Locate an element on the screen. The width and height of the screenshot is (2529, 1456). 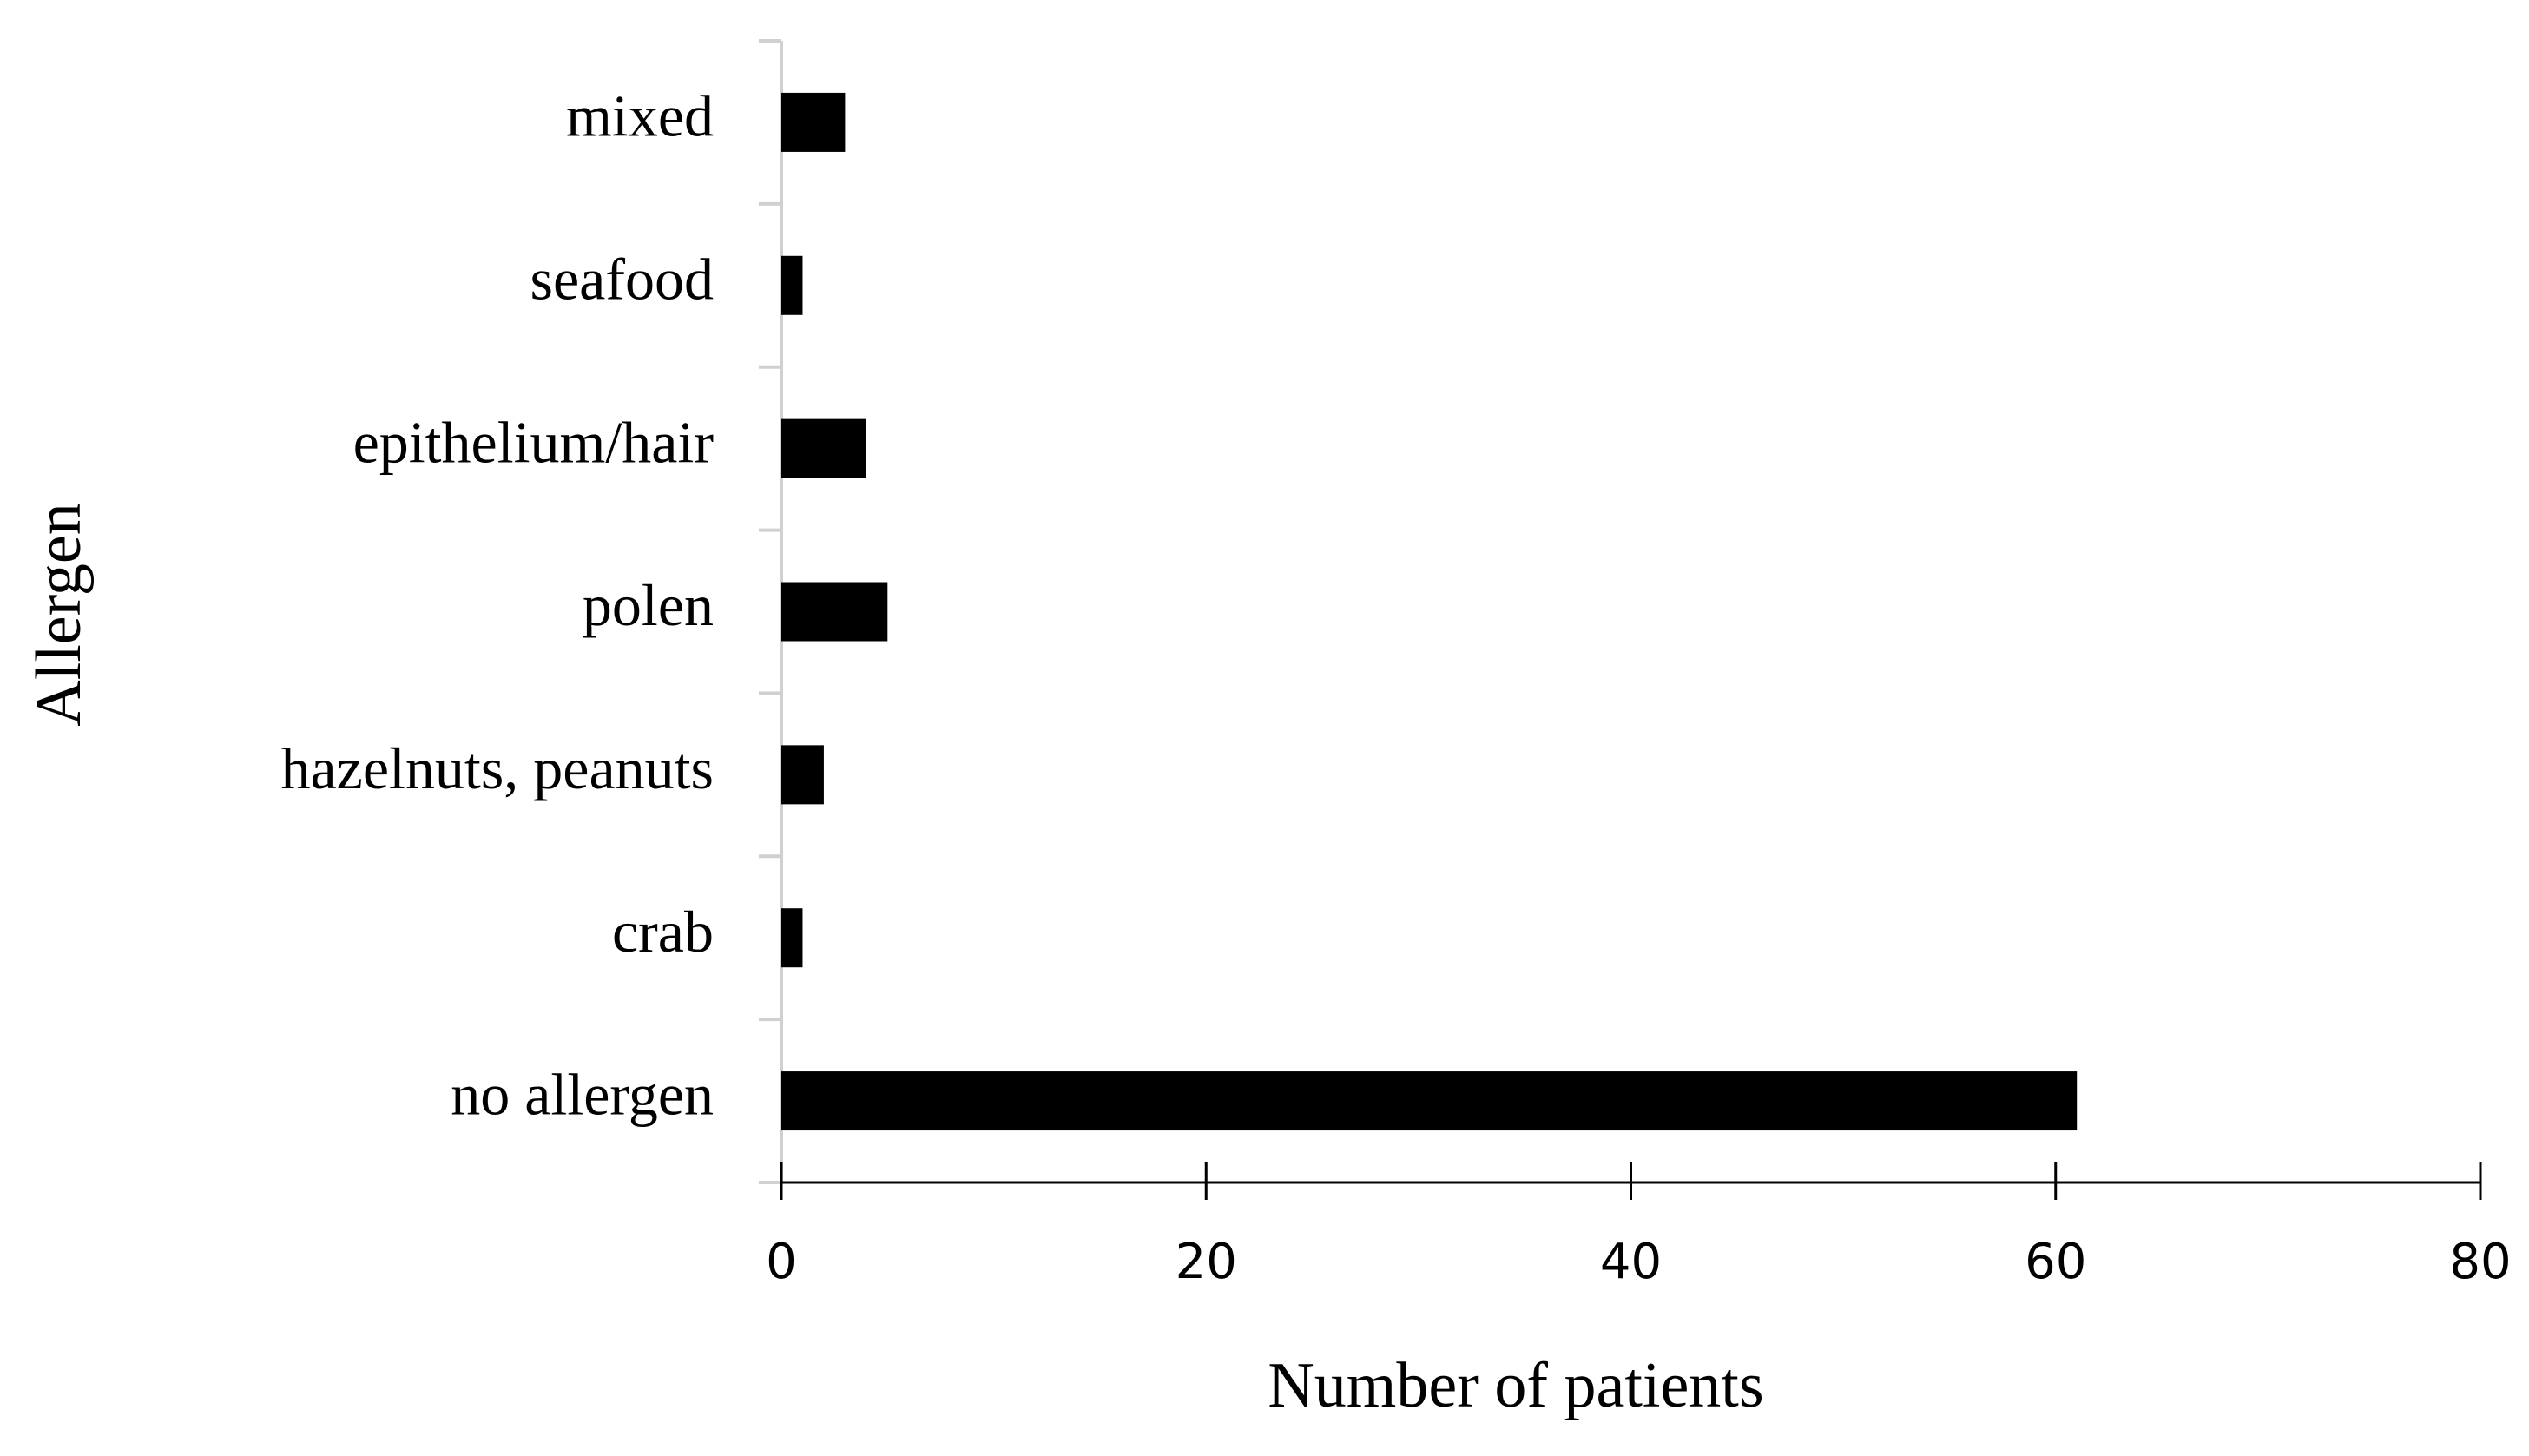
y-tick-label: hazelnuts, peanuts is located at coordinates (497, 768).